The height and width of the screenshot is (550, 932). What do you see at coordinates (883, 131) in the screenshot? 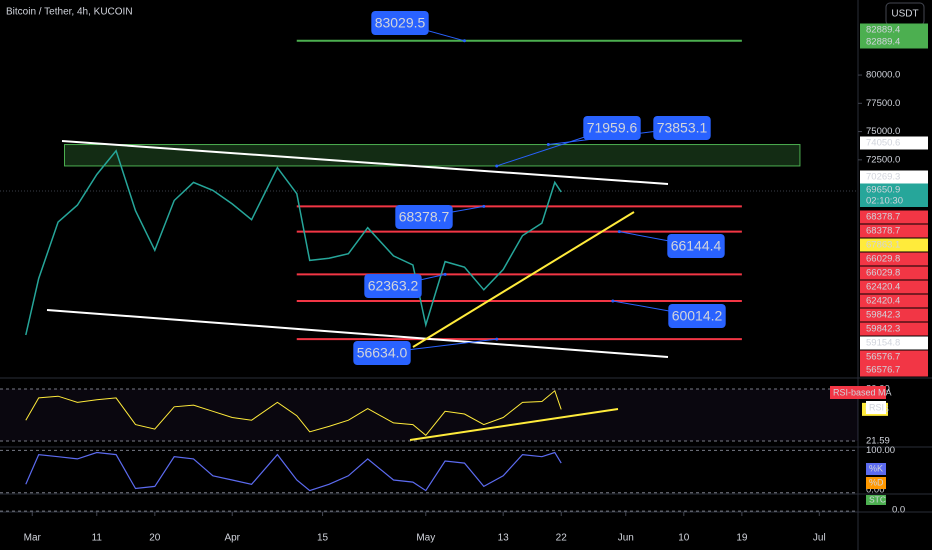
I see `y-tick-label: 75000.0` at bounding box center [883, 131].